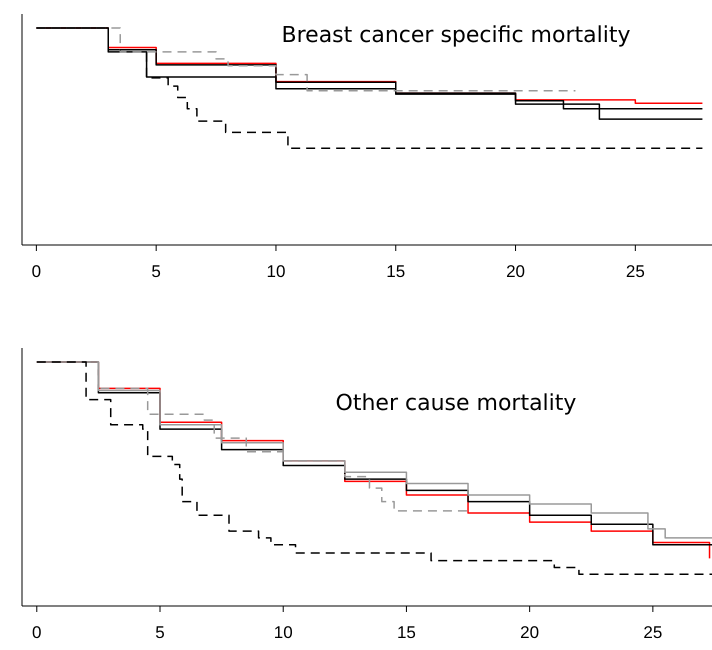 The image size is (712, 650). Describe the element at coordinates (456, 403) in the screenshot. I see `text: Other cause mortality` at that location.